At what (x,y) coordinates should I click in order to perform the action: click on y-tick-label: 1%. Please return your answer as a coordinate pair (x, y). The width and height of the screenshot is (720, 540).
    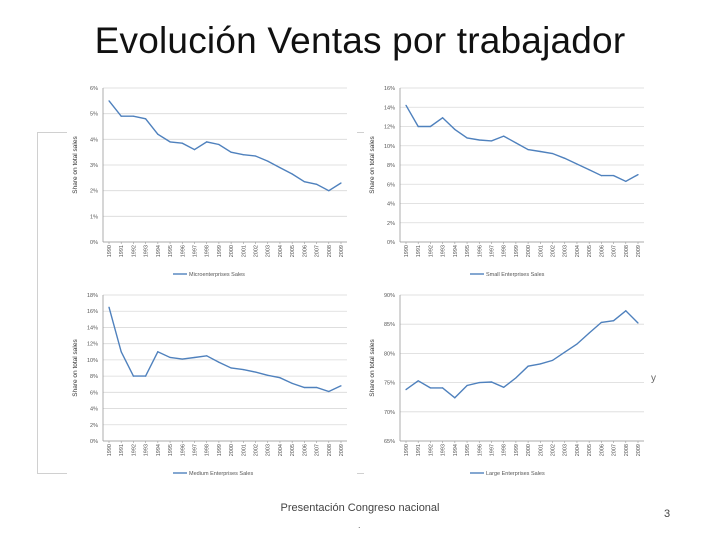
    Looking at the image, I should click on (94, 217).